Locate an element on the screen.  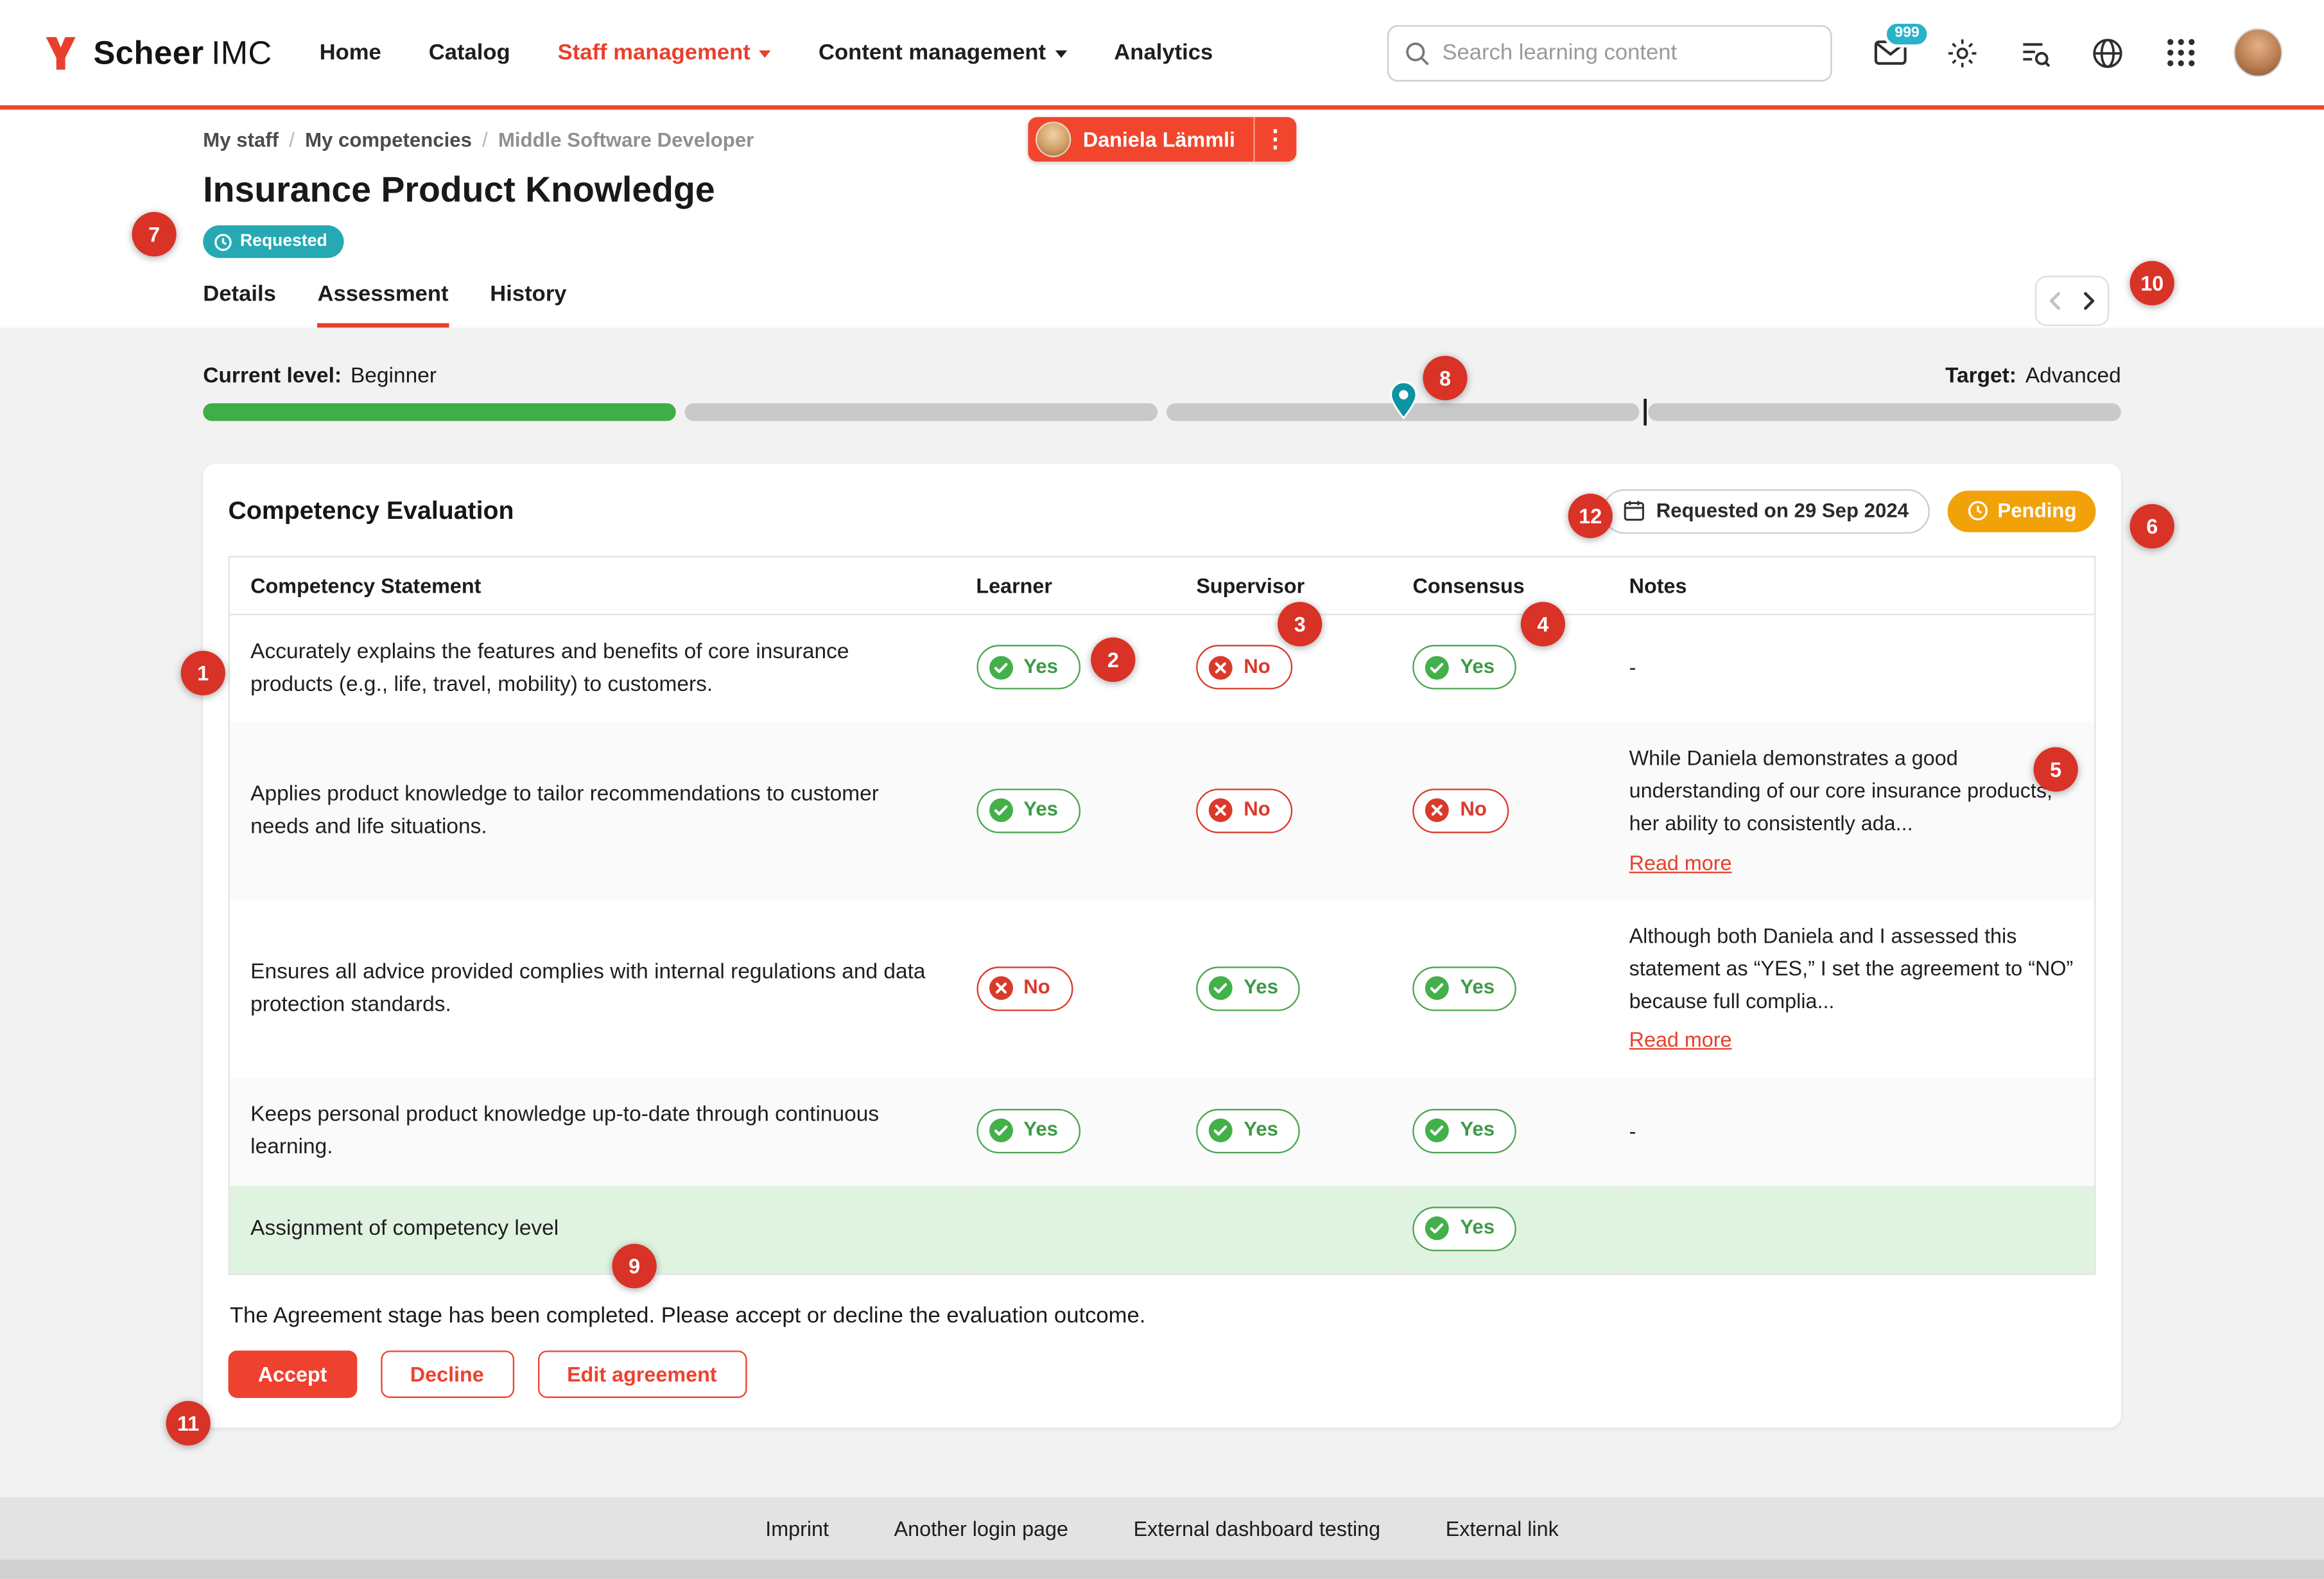
search-box is located at coordinates (1609, 52).